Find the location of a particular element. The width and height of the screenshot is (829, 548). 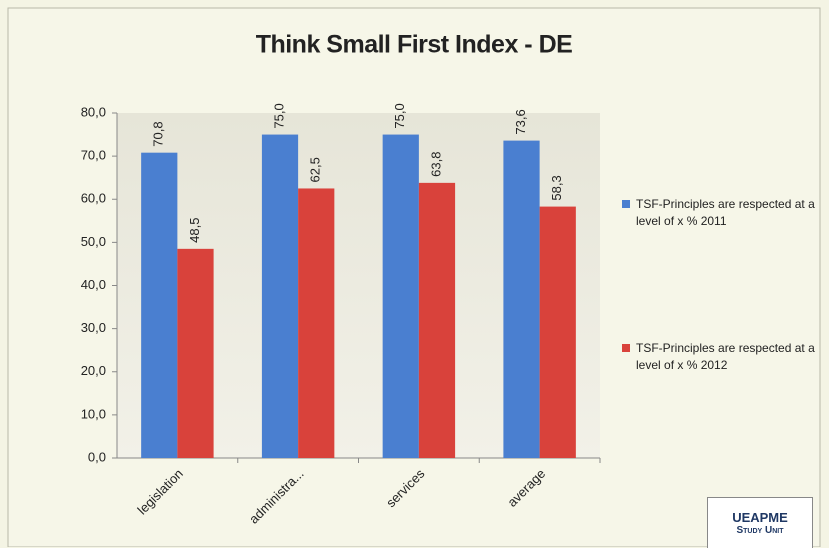

value-label: 73,6 is located at coordinates (520, 121).